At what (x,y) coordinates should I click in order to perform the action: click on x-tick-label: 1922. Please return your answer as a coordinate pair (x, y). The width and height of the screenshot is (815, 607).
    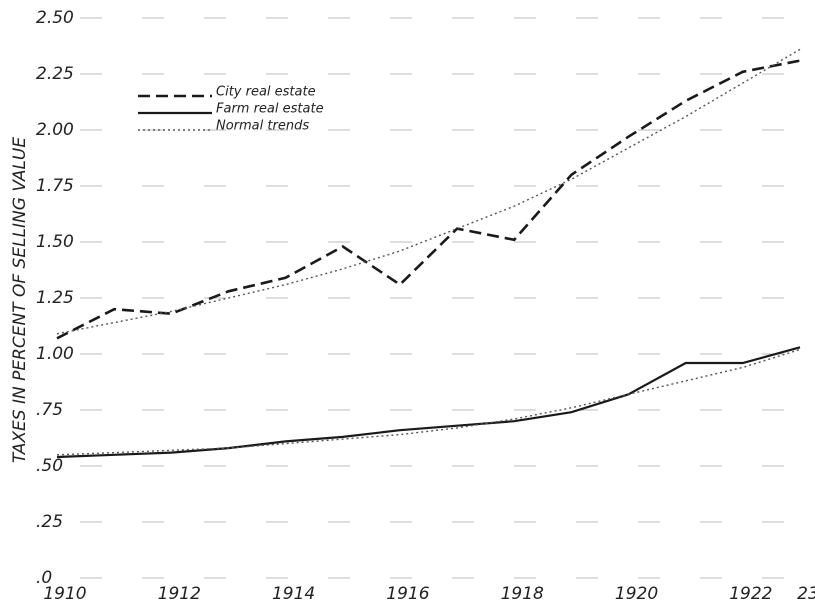
    Looking at the image, I should click on (750, 594).